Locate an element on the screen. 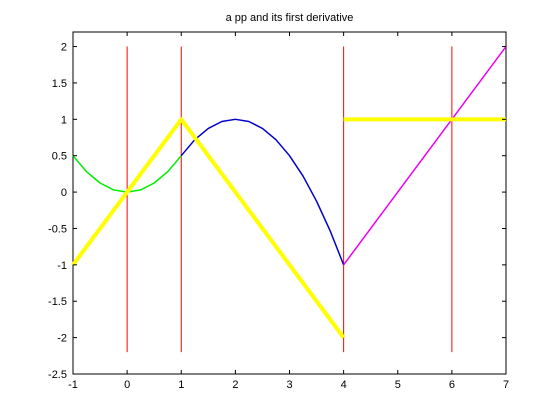 The image size is (560, 420). x-tick-label: 0 is located at coordinates (127, 385).